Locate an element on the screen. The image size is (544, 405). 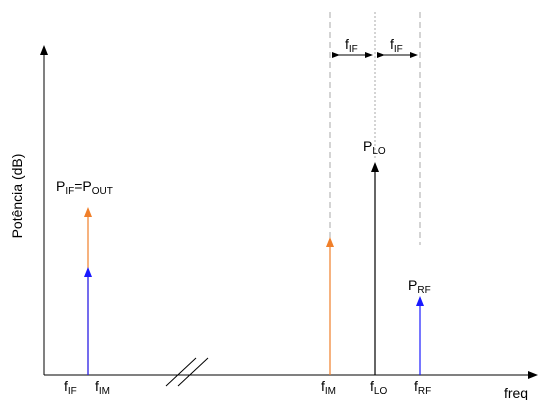
spacing-label-left: fIF is located at coordinates (351, 45).